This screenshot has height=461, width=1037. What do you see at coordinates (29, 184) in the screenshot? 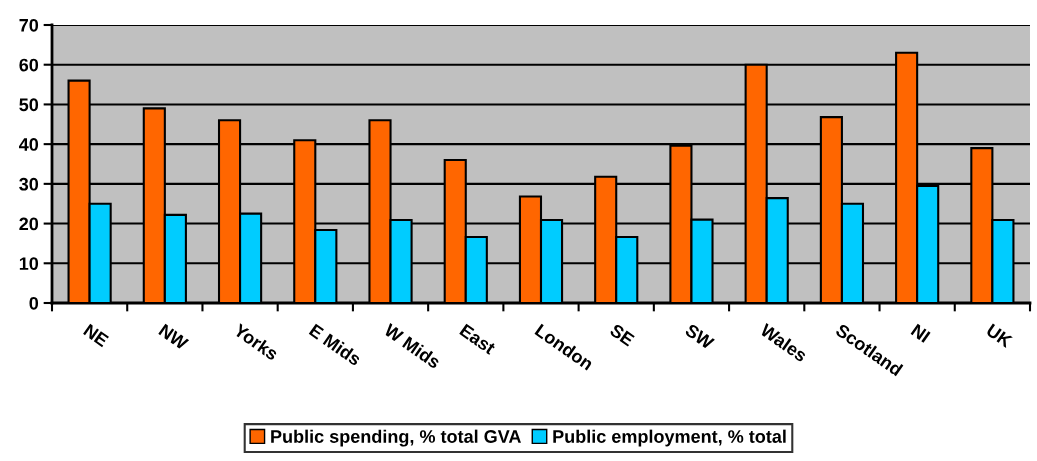
I see `y-tick-label: 30` at bounding box center [29, 184].